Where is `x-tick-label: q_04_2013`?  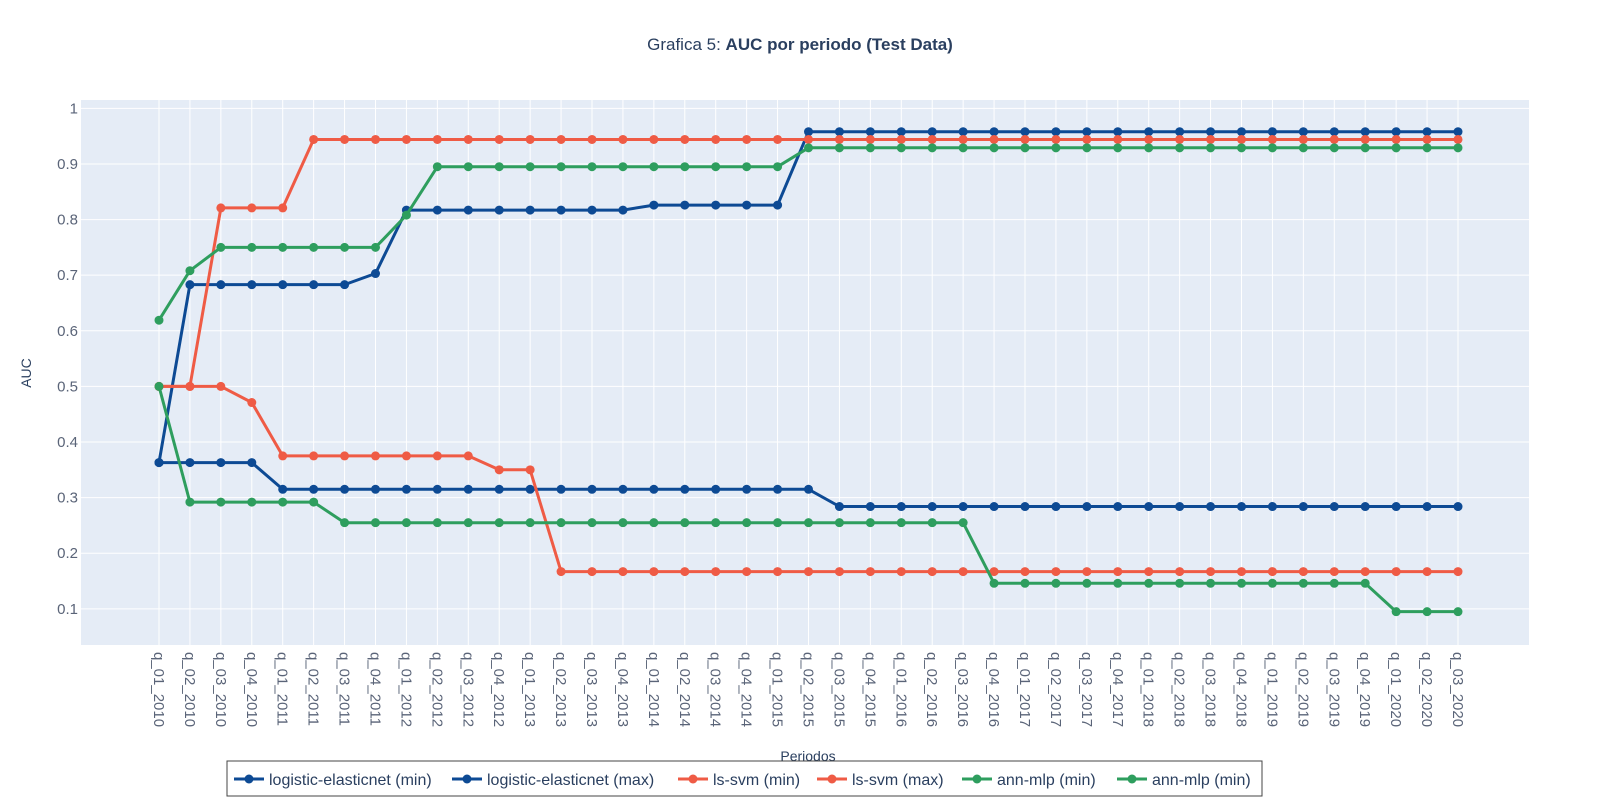 x-tick-label: q_04_2013 is located at coordinates (622, 689).